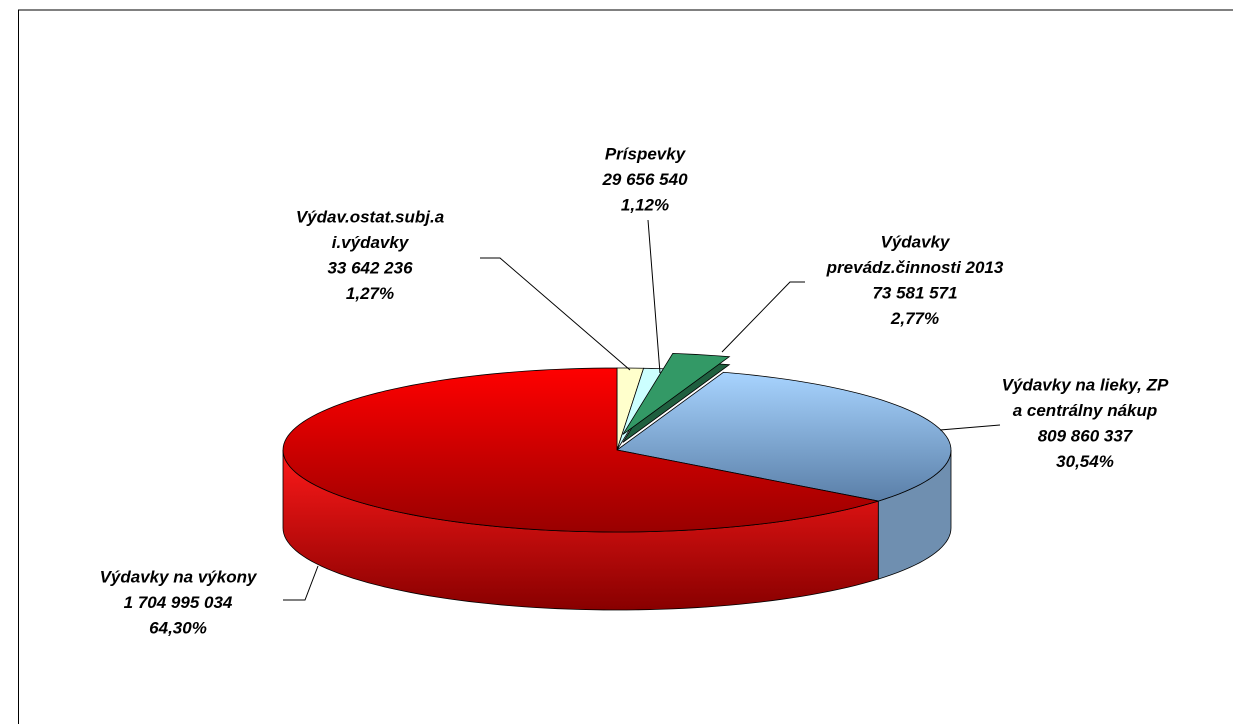  Describe the element at coordinates (370, 216) in the screenshot. I see `slice-label: Výdav.ostat.subj.a` at that location.